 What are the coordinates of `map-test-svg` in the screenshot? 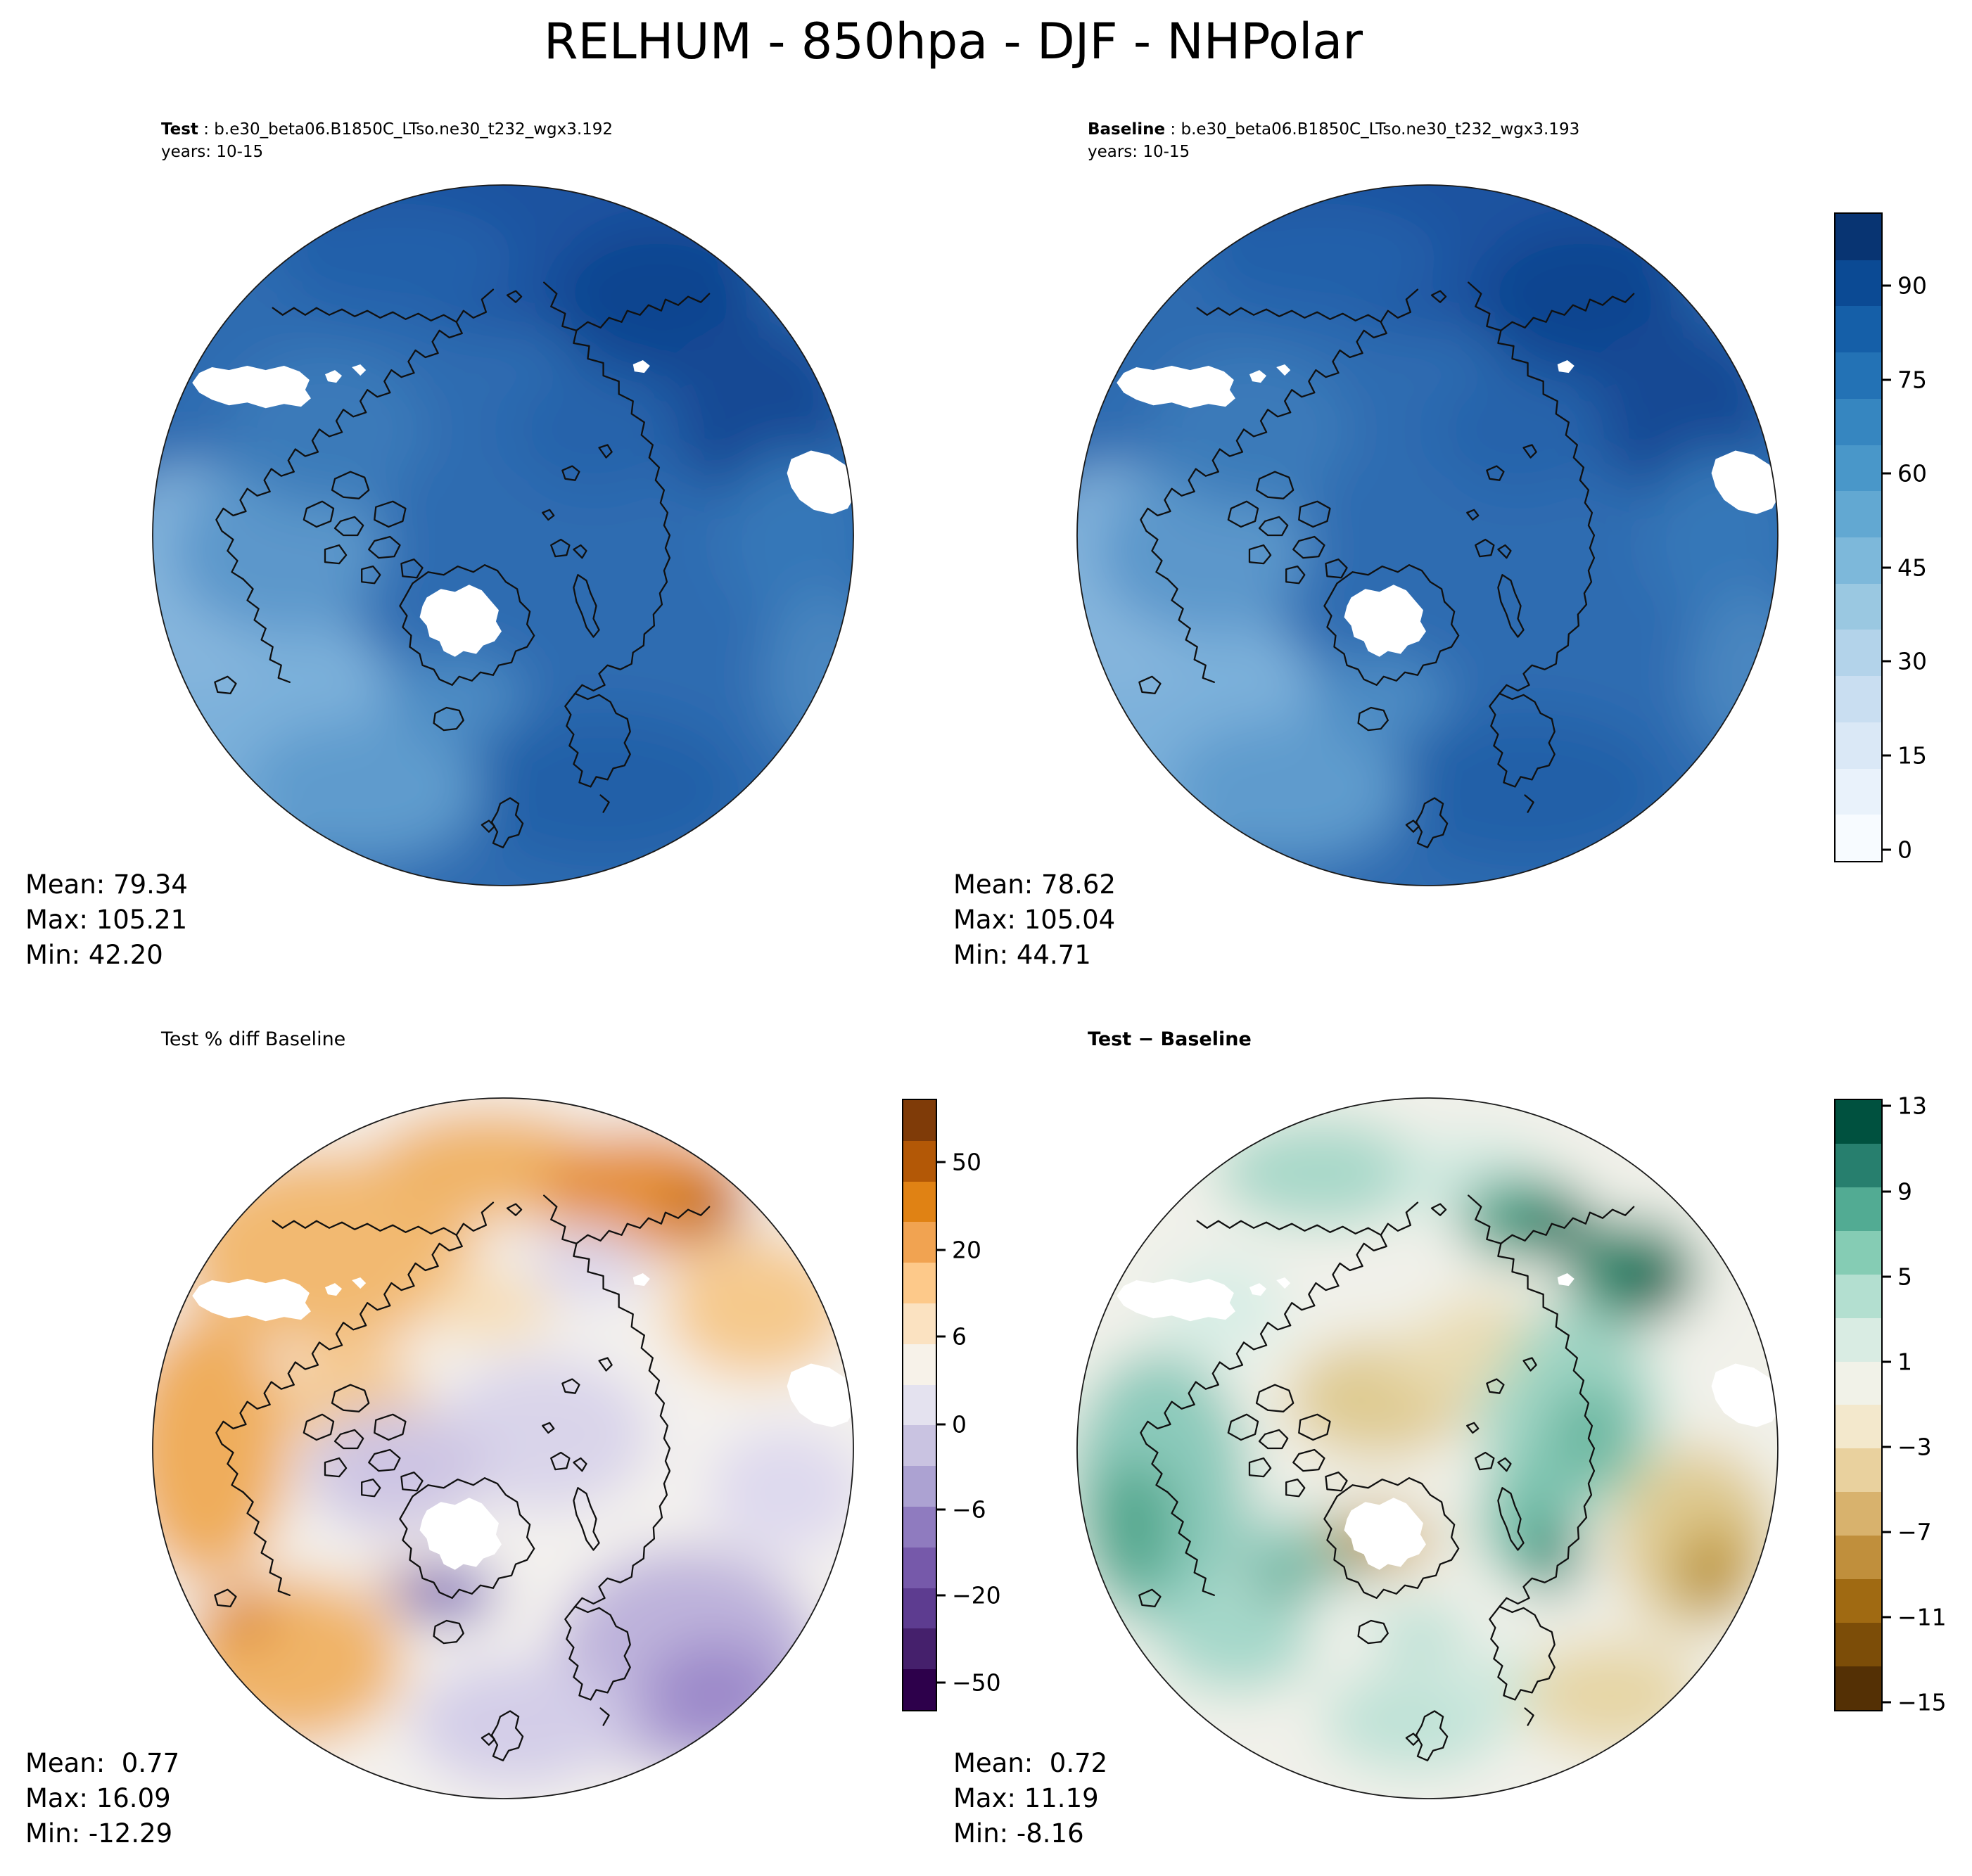 It's located at (503, 535).